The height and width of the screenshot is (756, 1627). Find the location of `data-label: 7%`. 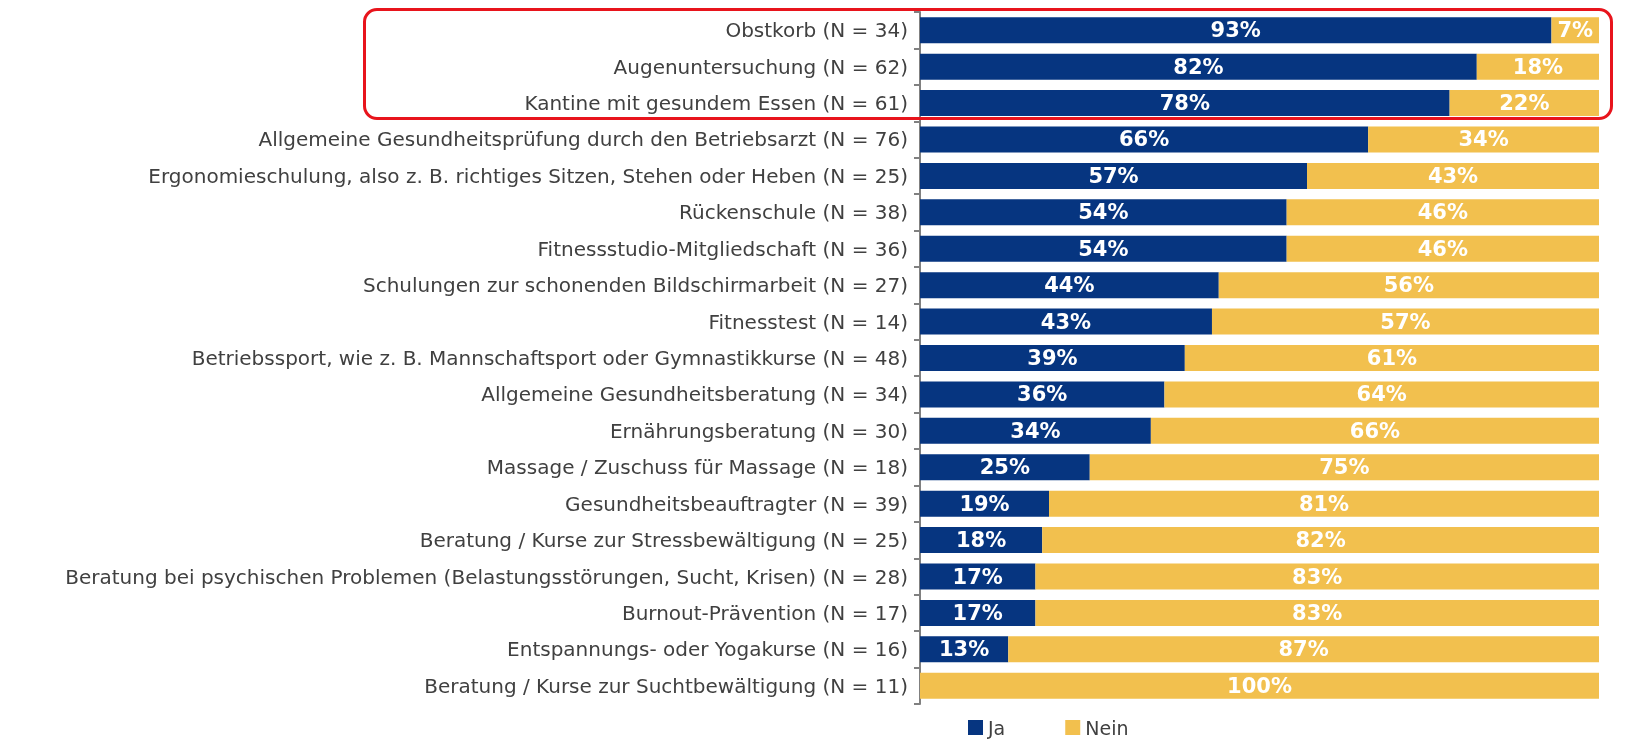

data-label: 7% is located at coordinates (1575, 30).